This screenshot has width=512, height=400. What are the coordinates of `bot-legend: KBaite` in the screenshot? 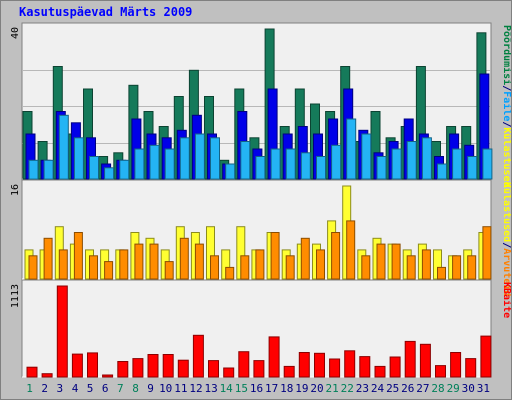 It's located at (506, 300).